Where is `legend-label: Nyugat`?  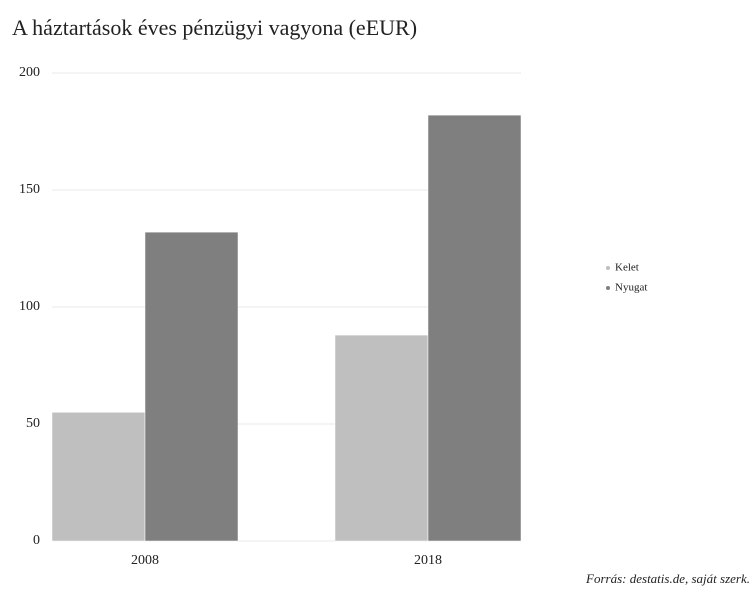
legend-label: Nyugat is located at coordinates (631, 288).